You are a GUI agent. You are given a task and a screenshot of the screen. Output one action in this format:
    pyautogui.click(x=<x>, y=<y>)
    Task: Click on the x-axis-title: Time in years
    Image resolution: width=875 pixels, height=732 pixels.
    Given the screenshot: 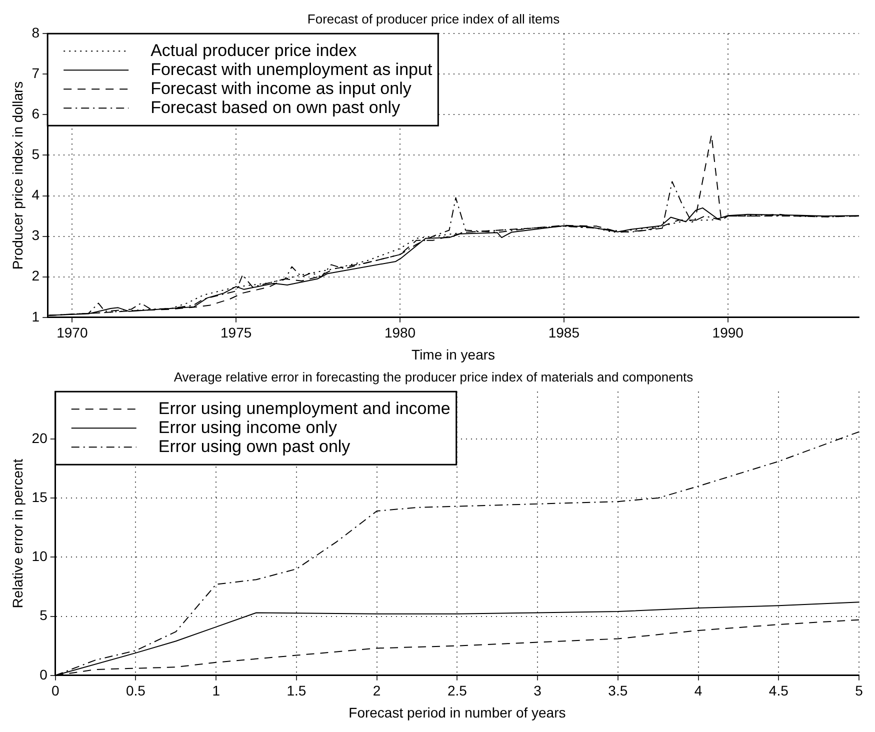 What is the action you would take?
    pyautogui.click(x=454, y=354)
    